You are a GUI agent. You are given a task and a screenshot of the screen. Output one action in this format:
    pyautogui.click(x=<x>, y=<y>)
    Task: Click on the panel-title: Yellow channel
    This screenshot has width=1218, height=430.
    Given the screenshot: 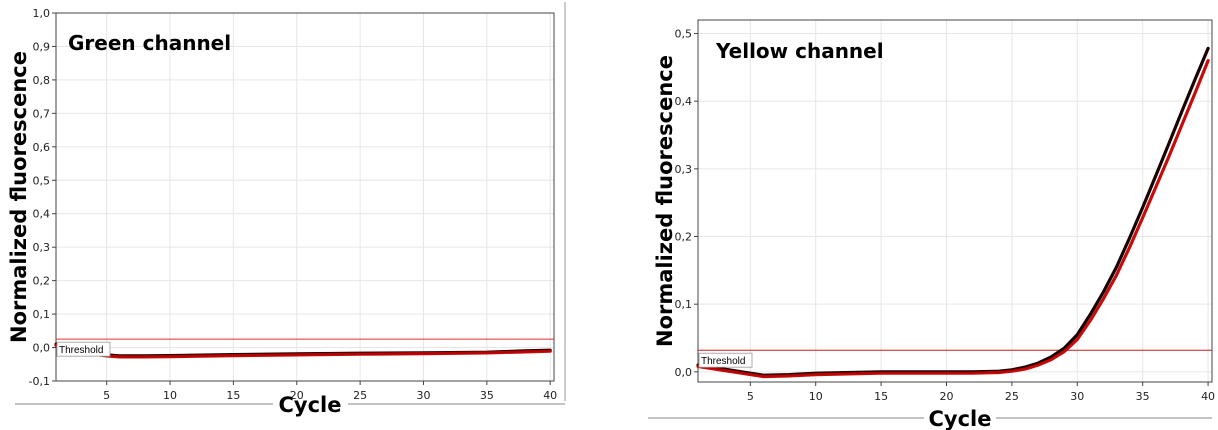 What is the action you would take?
    pyautogui.click(x=799, y=51)
    